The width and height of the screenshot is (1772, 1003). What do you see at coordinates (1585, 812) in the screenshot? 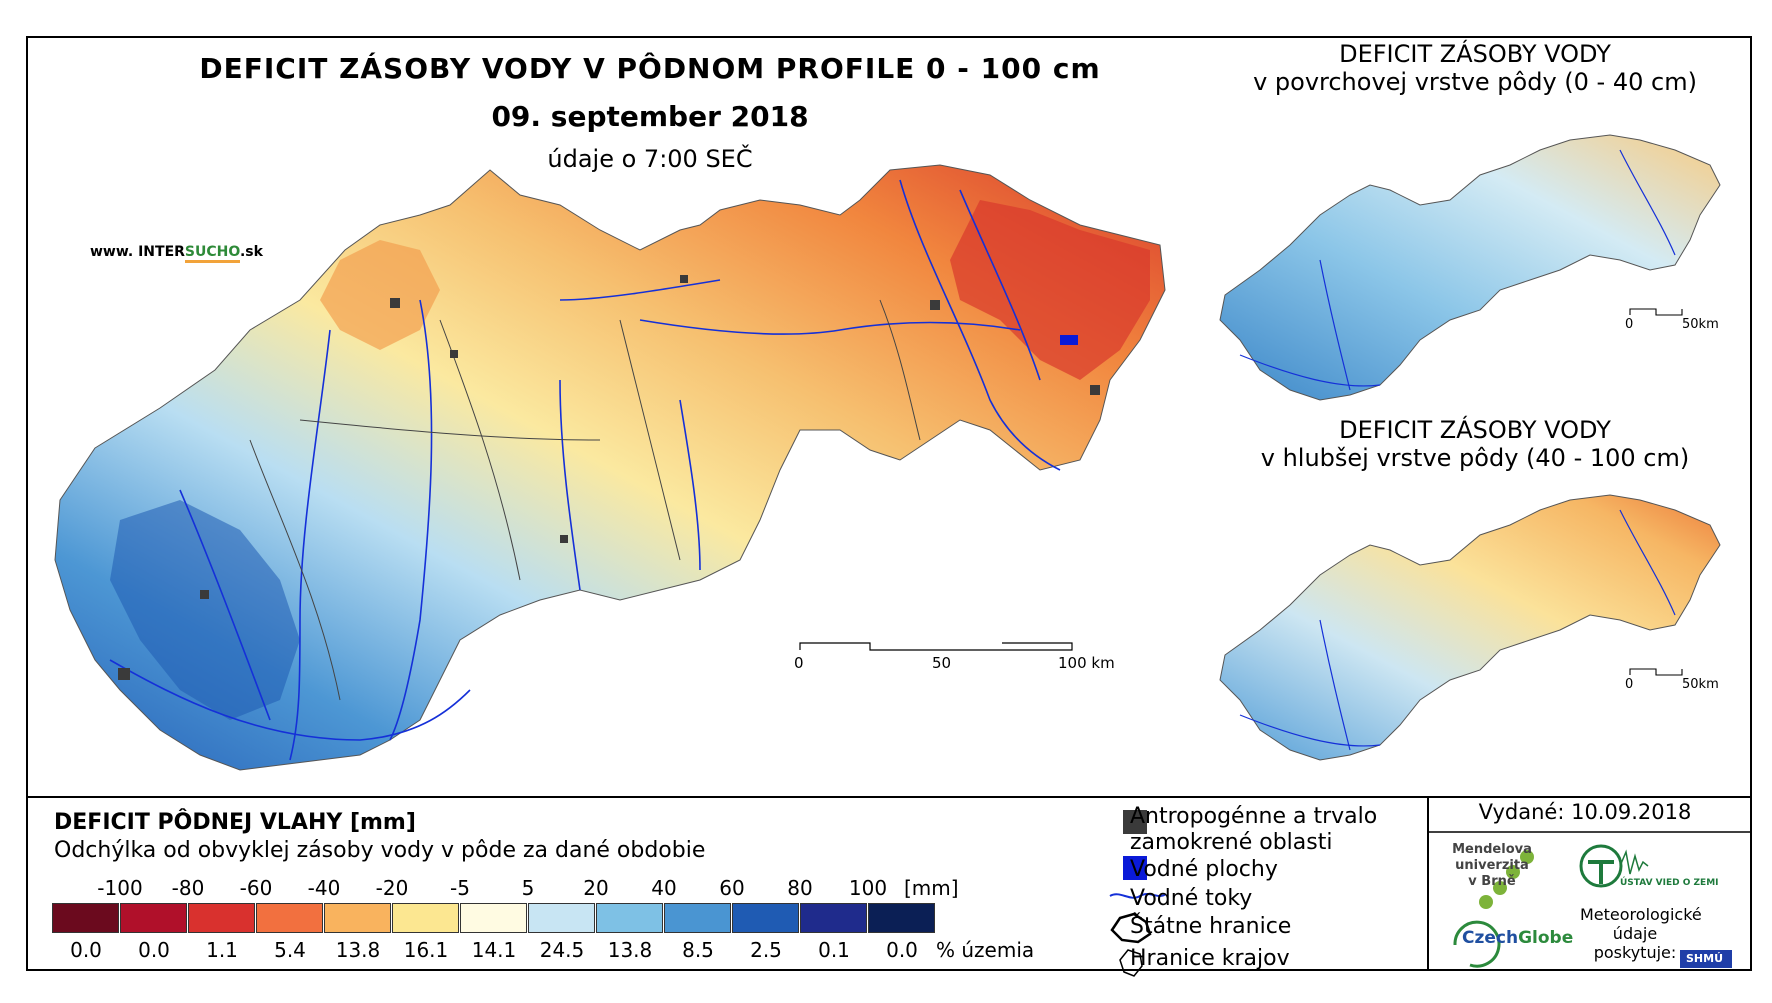
I see `issued-date: Vydané: 10.09.2018` at bounding box center [1585, 812].